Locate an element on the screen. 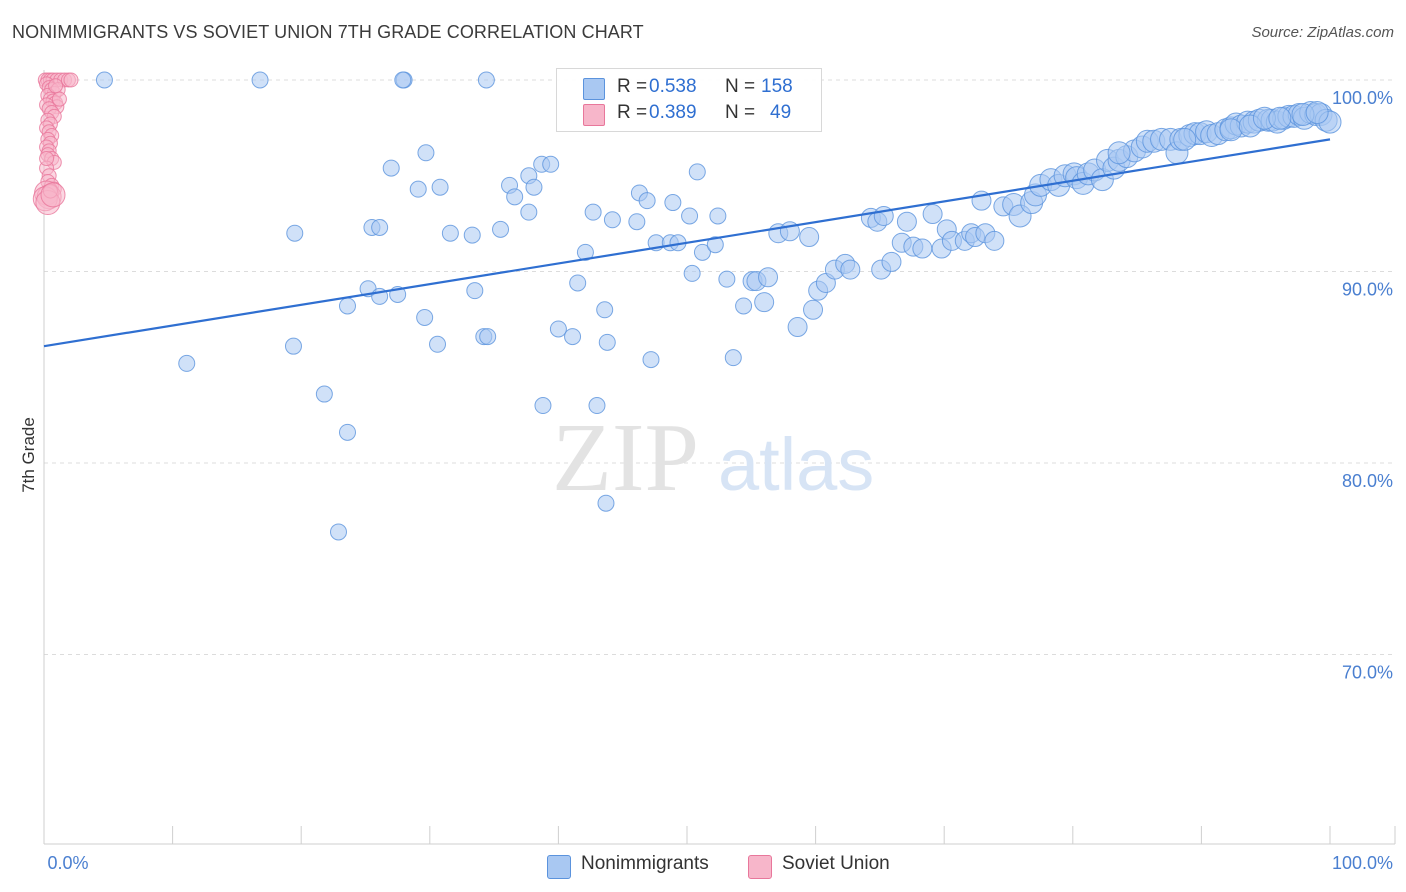 The image size is (1406, 892). y-tick-label: 90.0% is located at coordinates (1367, 290).